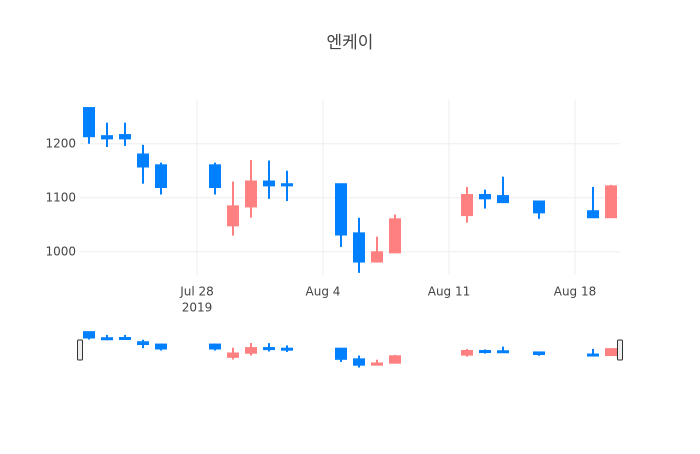  Describe the element at coordinates (575, 292) in the screenshot. I see `x-tick-label: Aug 18` at that location.